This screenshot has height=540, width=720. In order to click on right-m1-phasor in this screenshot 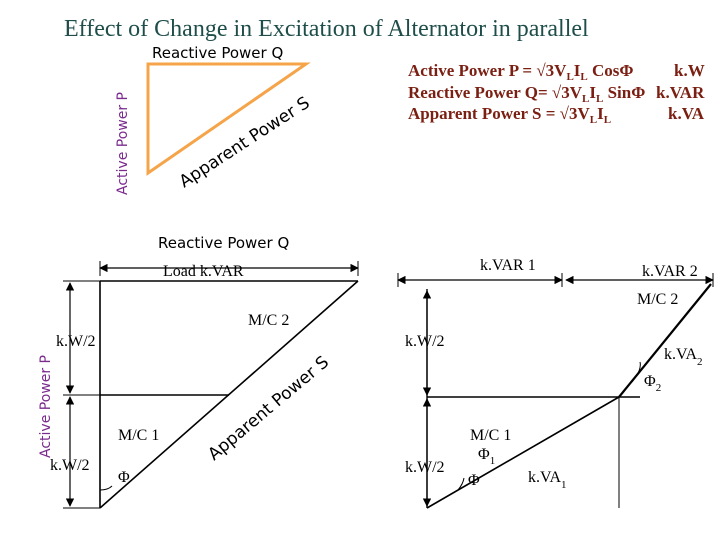, I will do `click(523, 452)`.